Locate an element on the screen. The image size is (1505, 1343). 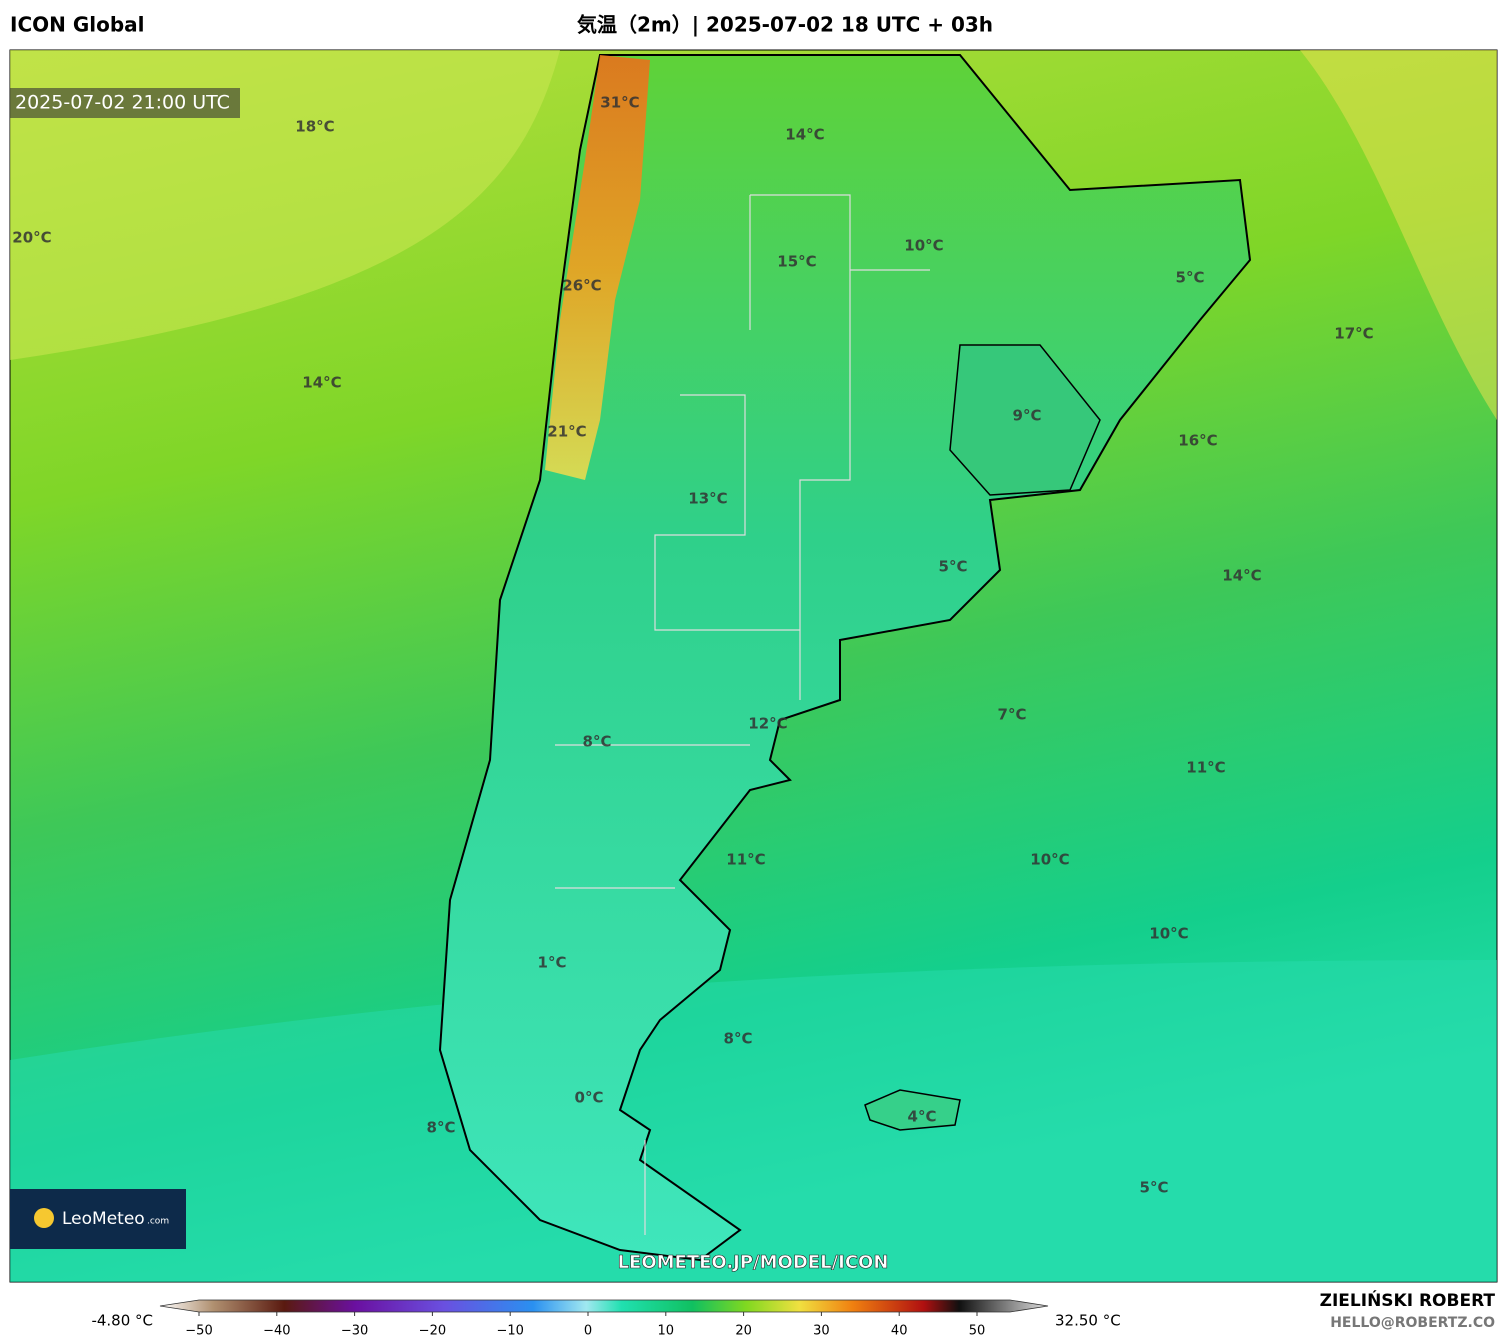
watermark: LEOMETEO.JP/MODEL/ICON is located at coordinates (753, 1262).